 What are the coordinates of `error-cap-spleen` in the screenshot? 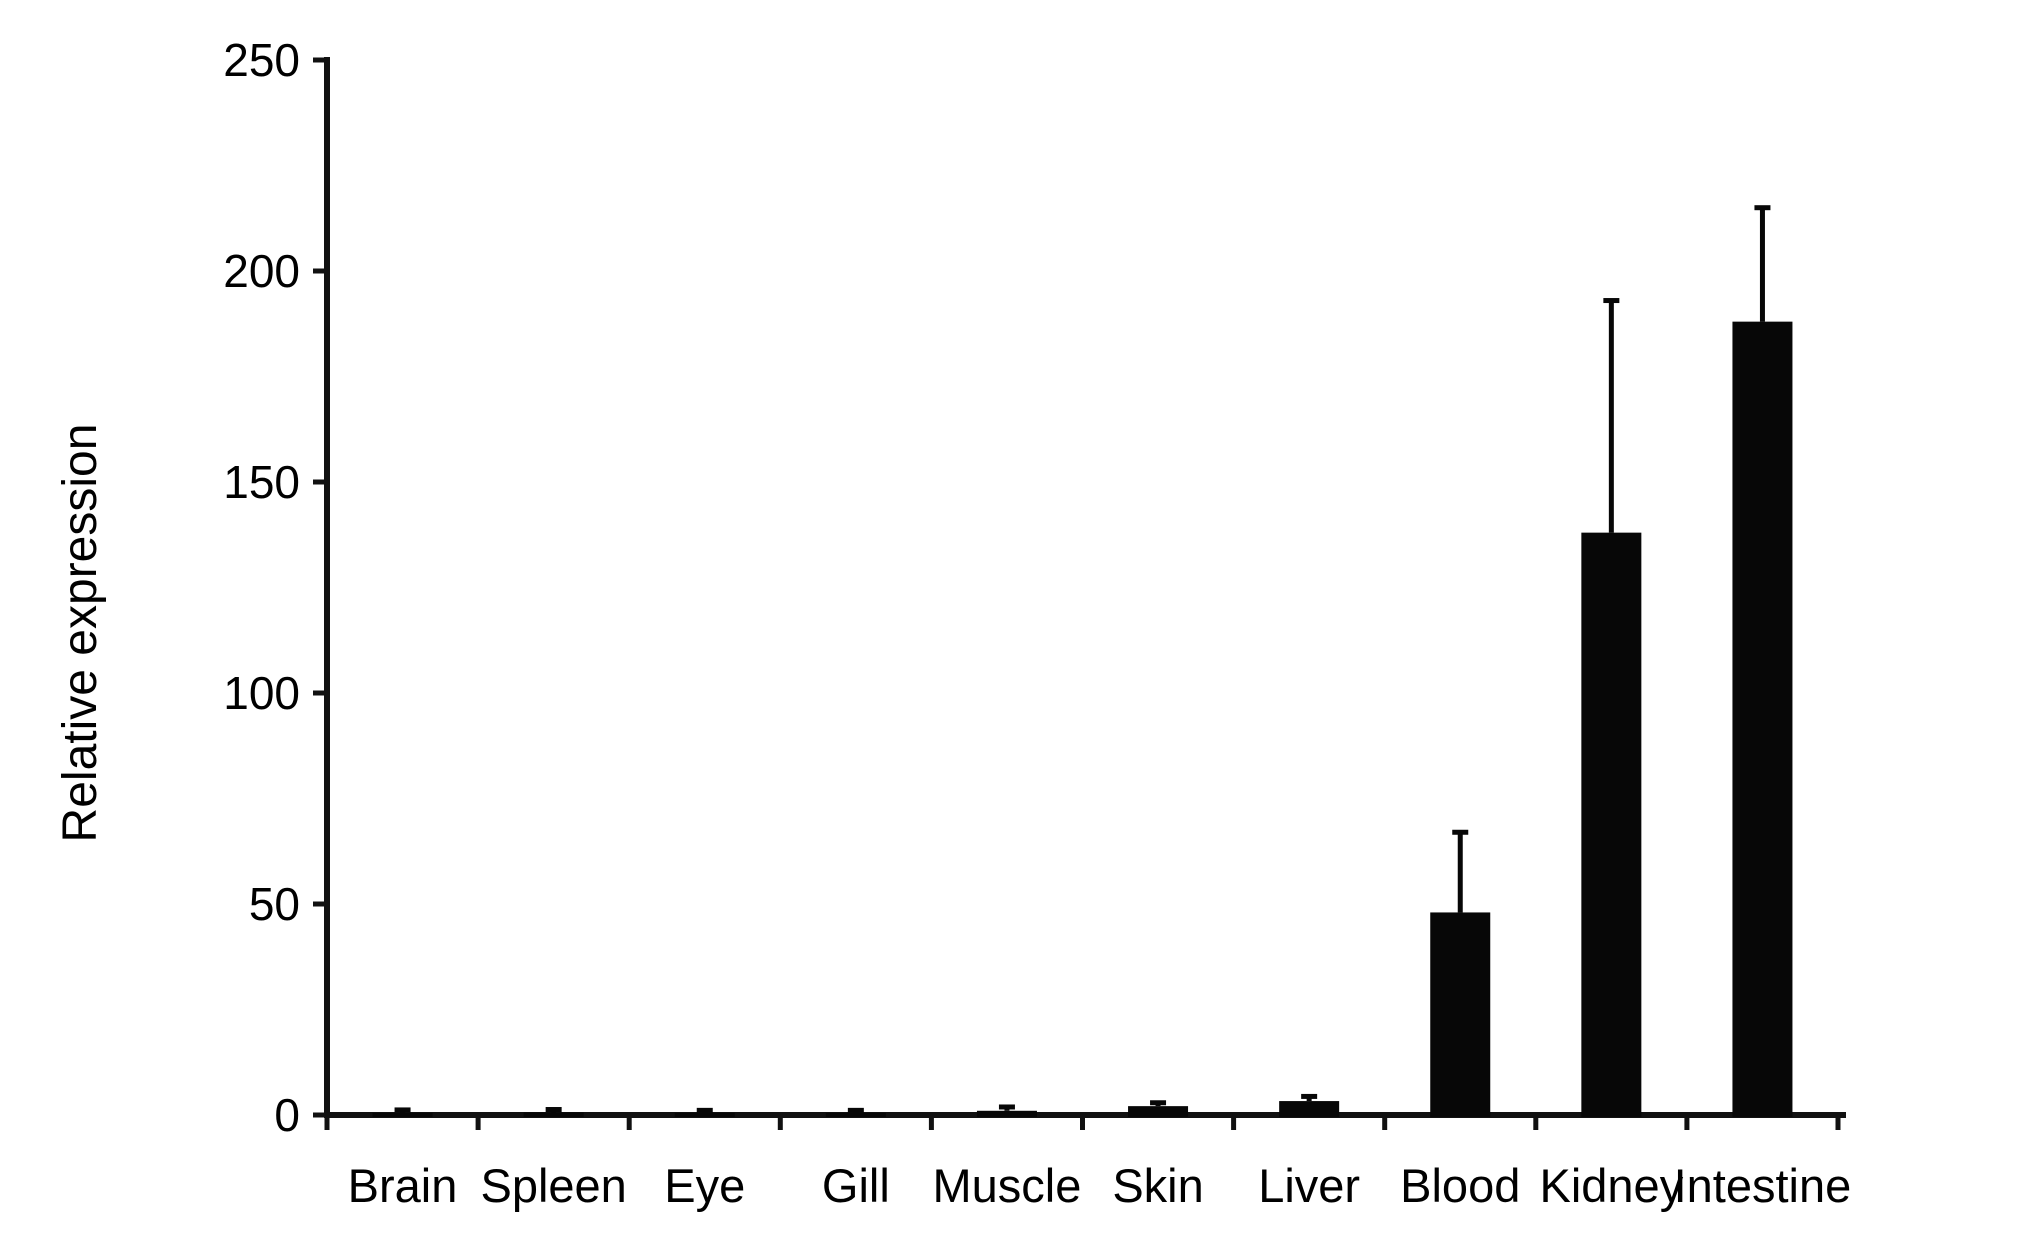 It's located at (553, 1110).